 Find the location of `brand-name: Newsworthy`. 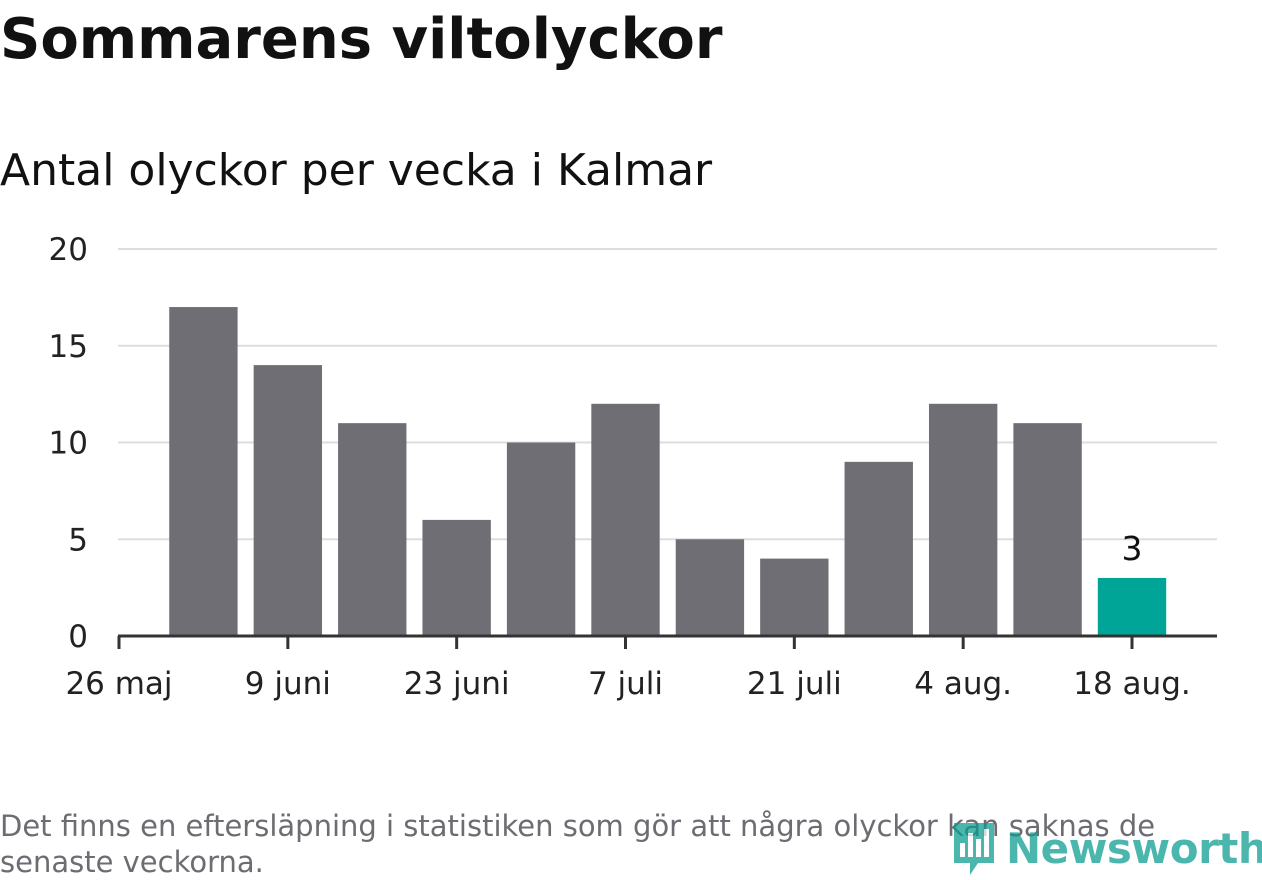

brand-name: Newsworthy is located at coordinates (1134, 848).